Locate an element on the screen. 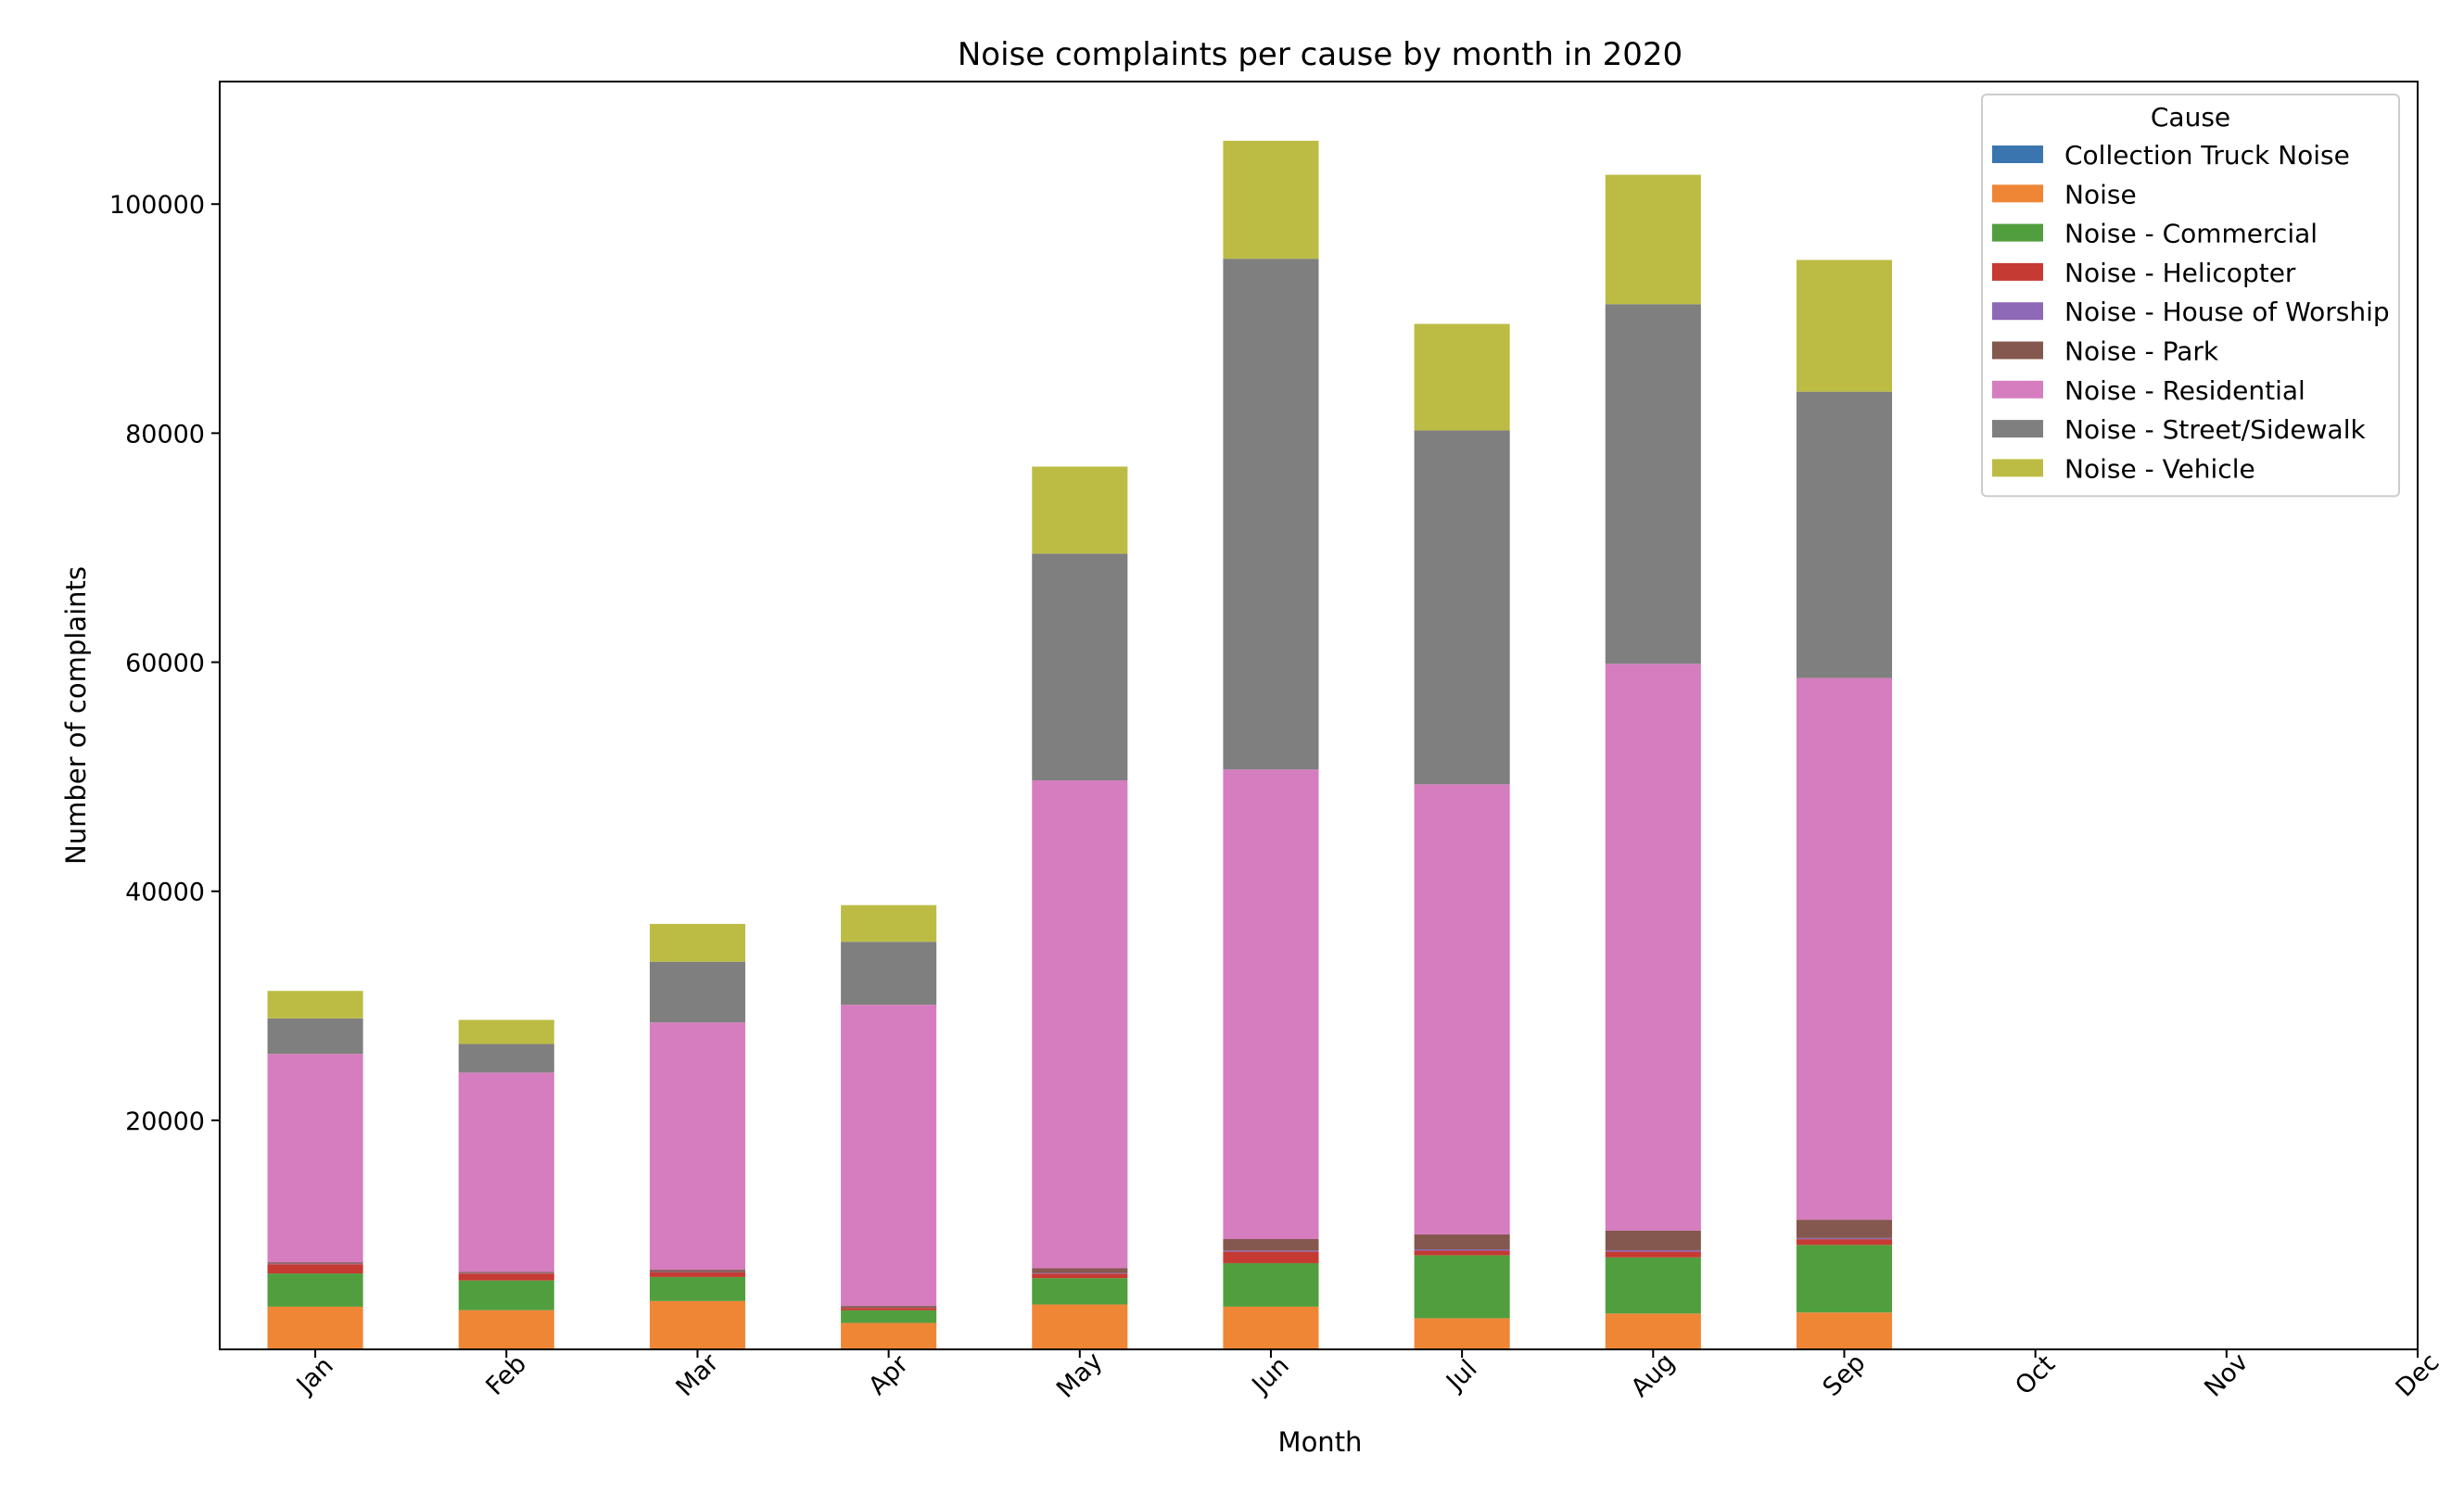  x-tick-label-apr: Apr is located at coordinates (889, 1375).